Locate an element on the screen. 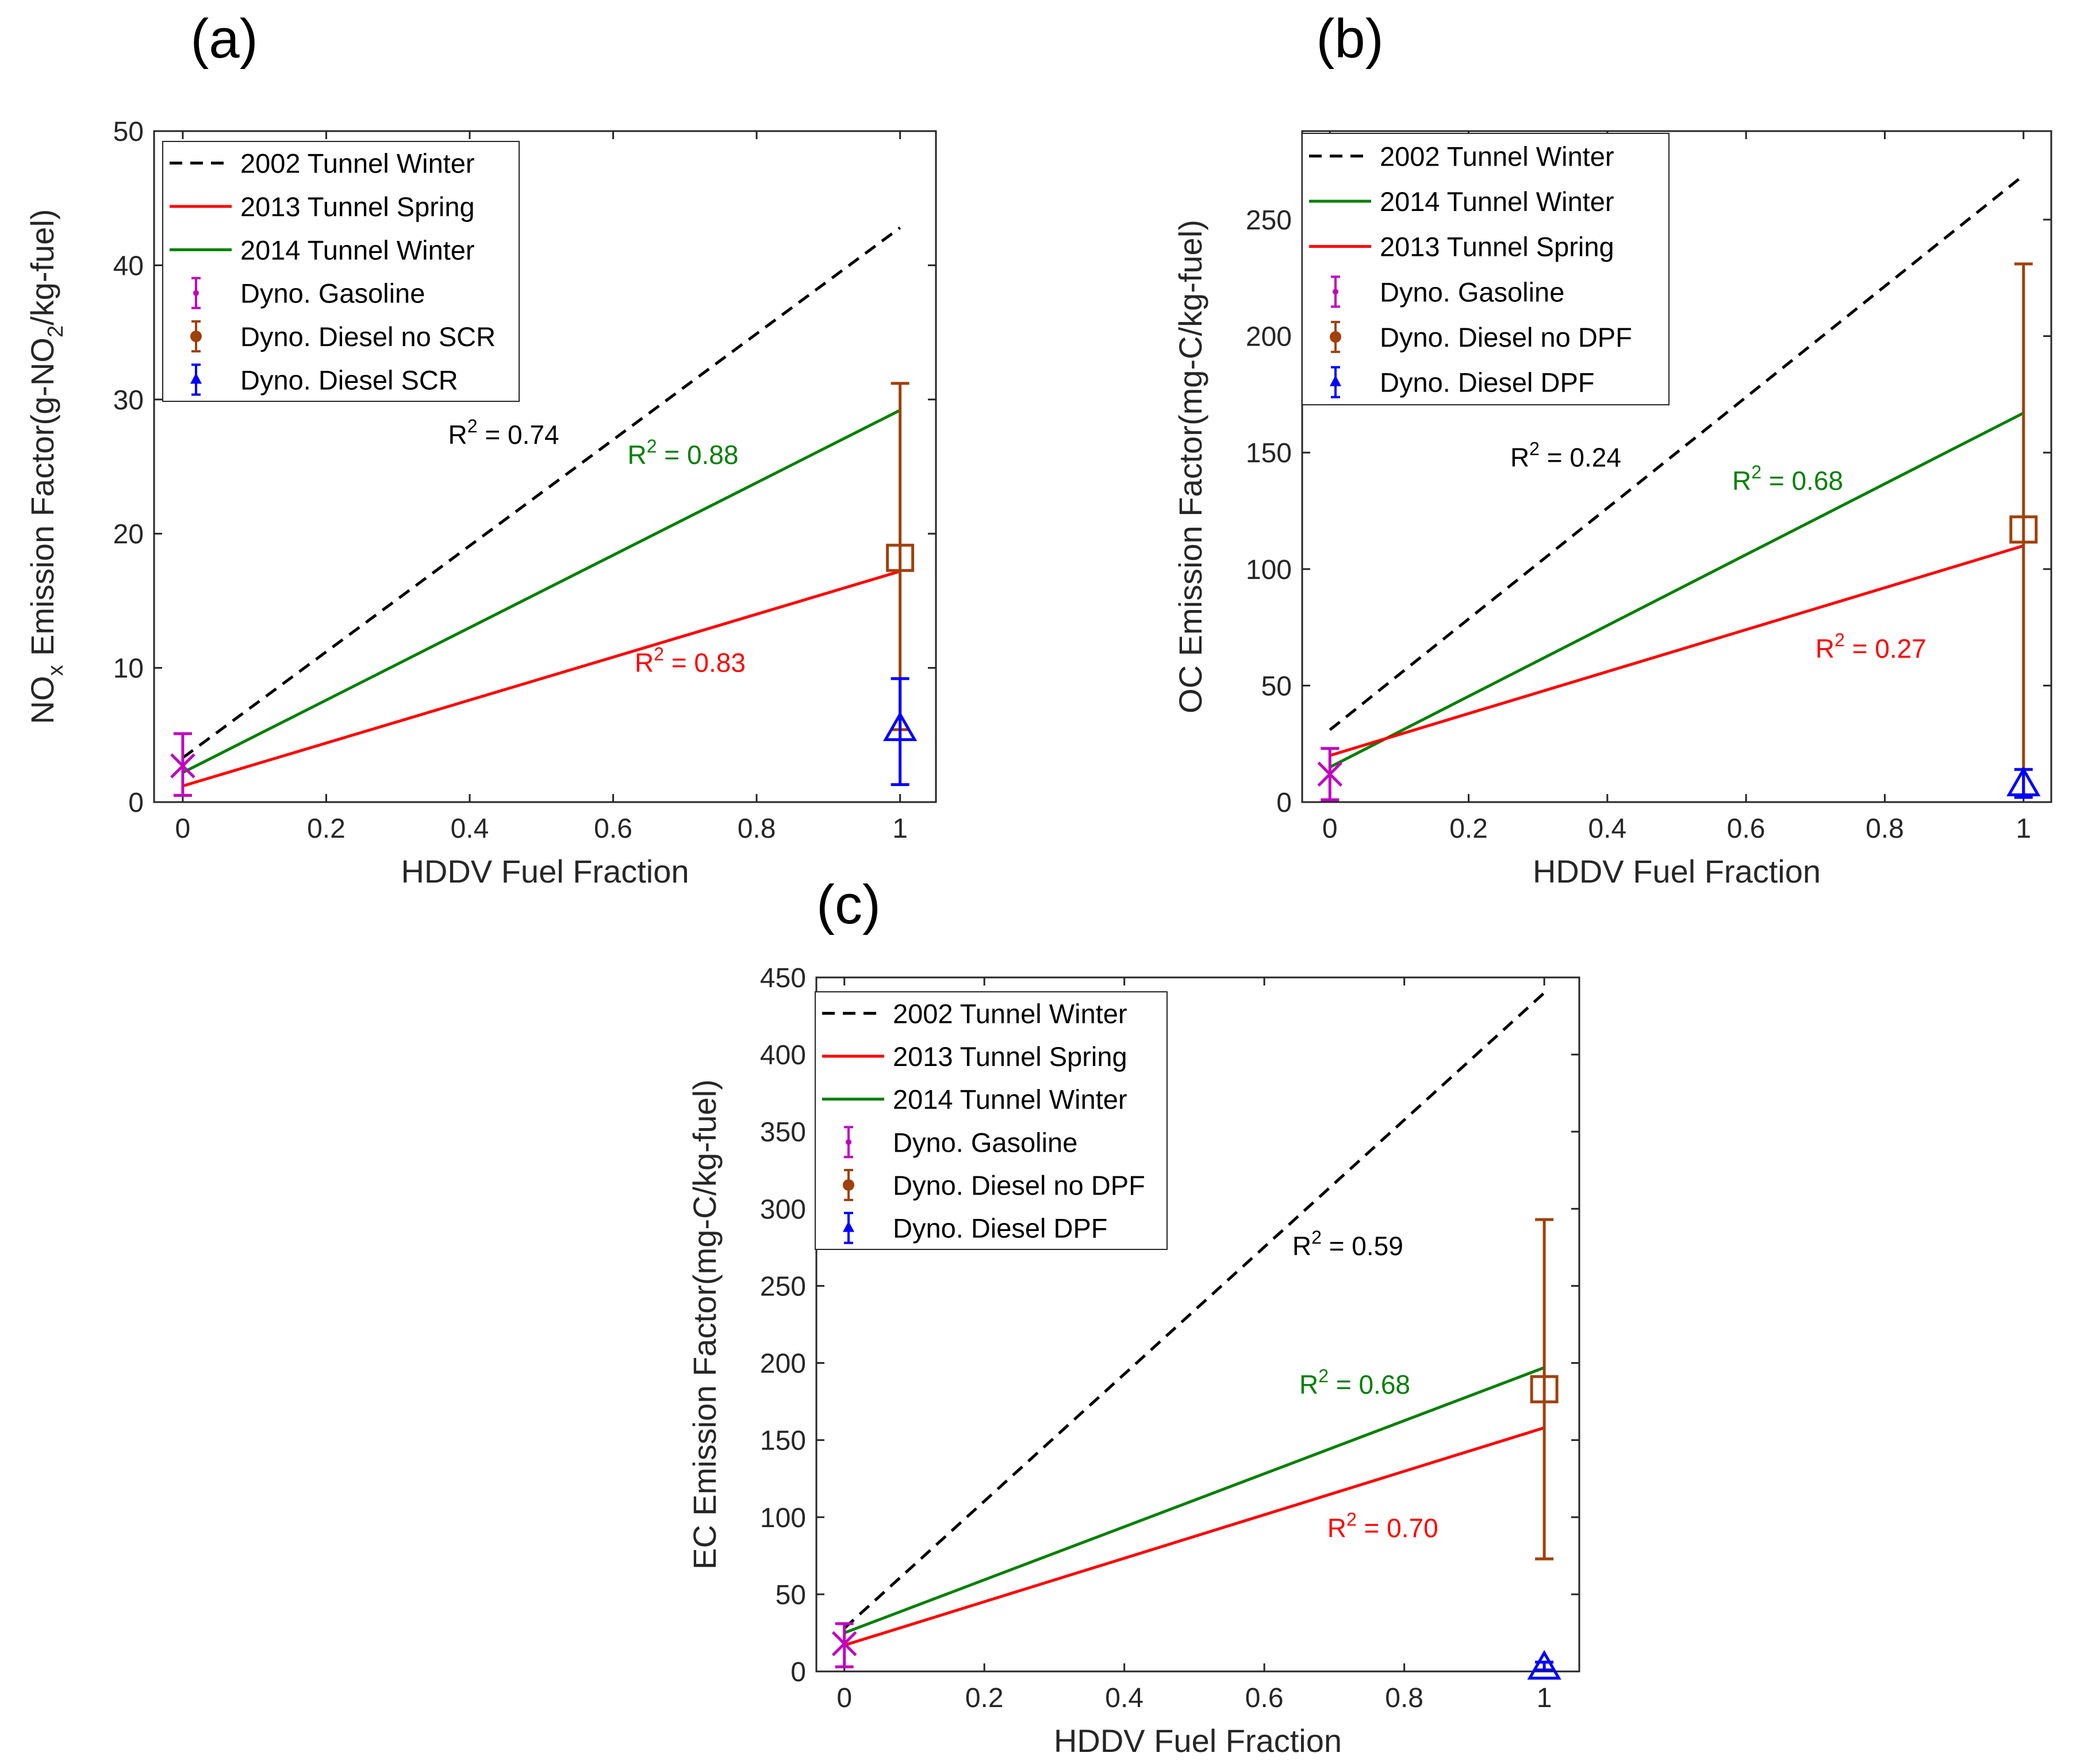 Image resolution: width=2080 pixels, height=1764 pixels. x-axis-label: HDDV Fuel Fraction is located at coordinates (1198, 1741).